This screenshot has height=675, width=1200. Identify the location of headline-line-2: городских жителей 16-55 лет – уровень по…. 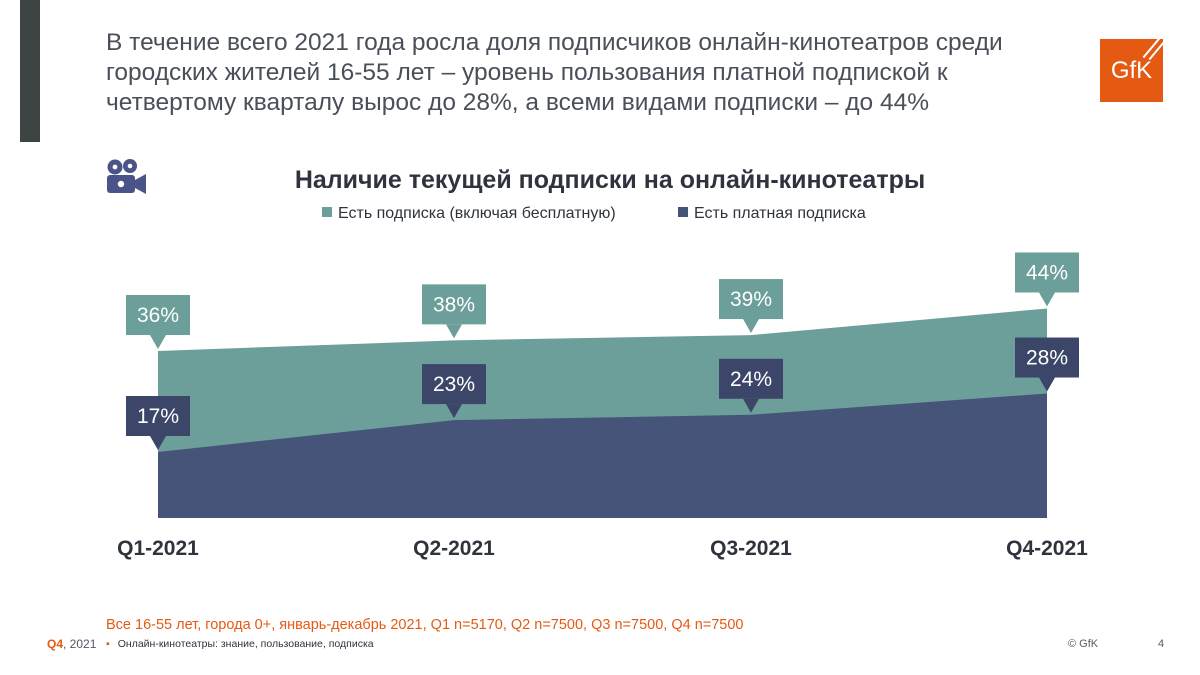
(527, 72).